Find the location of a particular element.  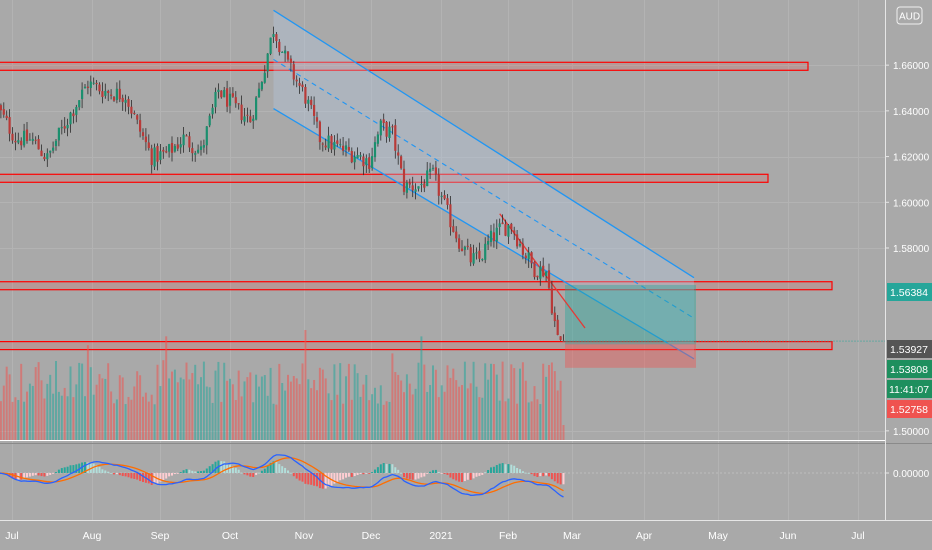

svg-text: 1.53808 is located at coordinates (909, 370).